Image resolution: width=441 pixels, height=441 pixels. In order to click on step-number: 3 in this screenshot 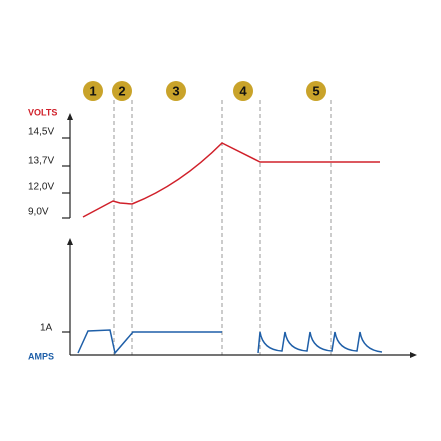, I will do `click(175, 90)`.